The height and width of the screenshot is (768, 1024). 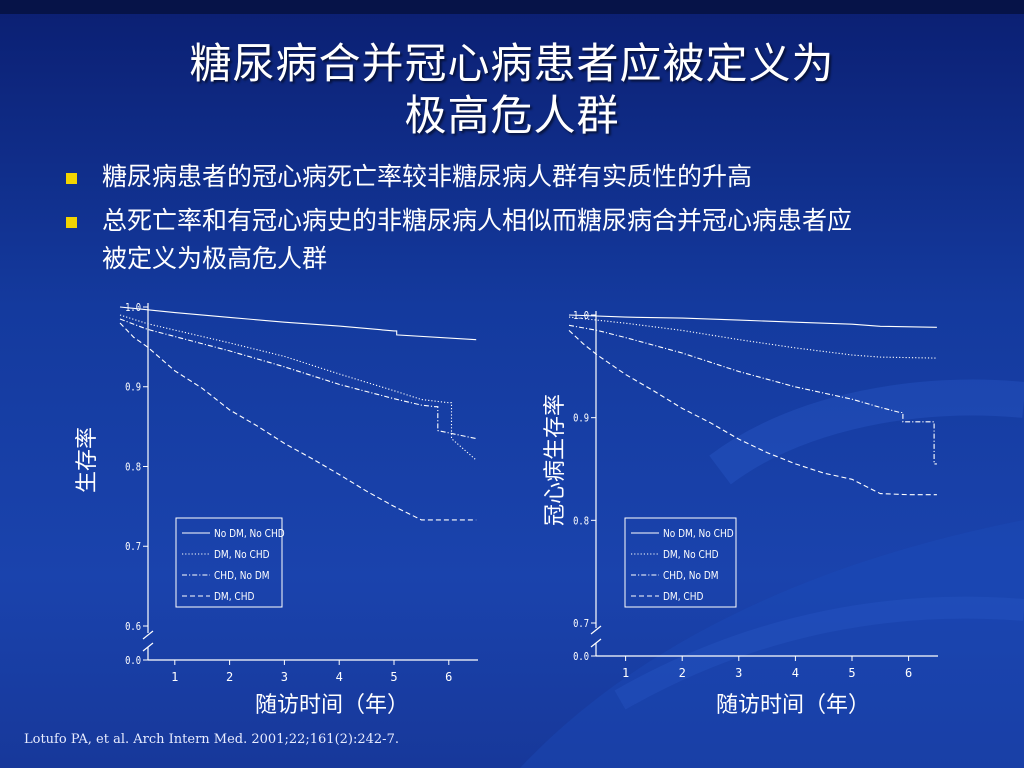 I want to click on top-band, so click(x=512, y=7).